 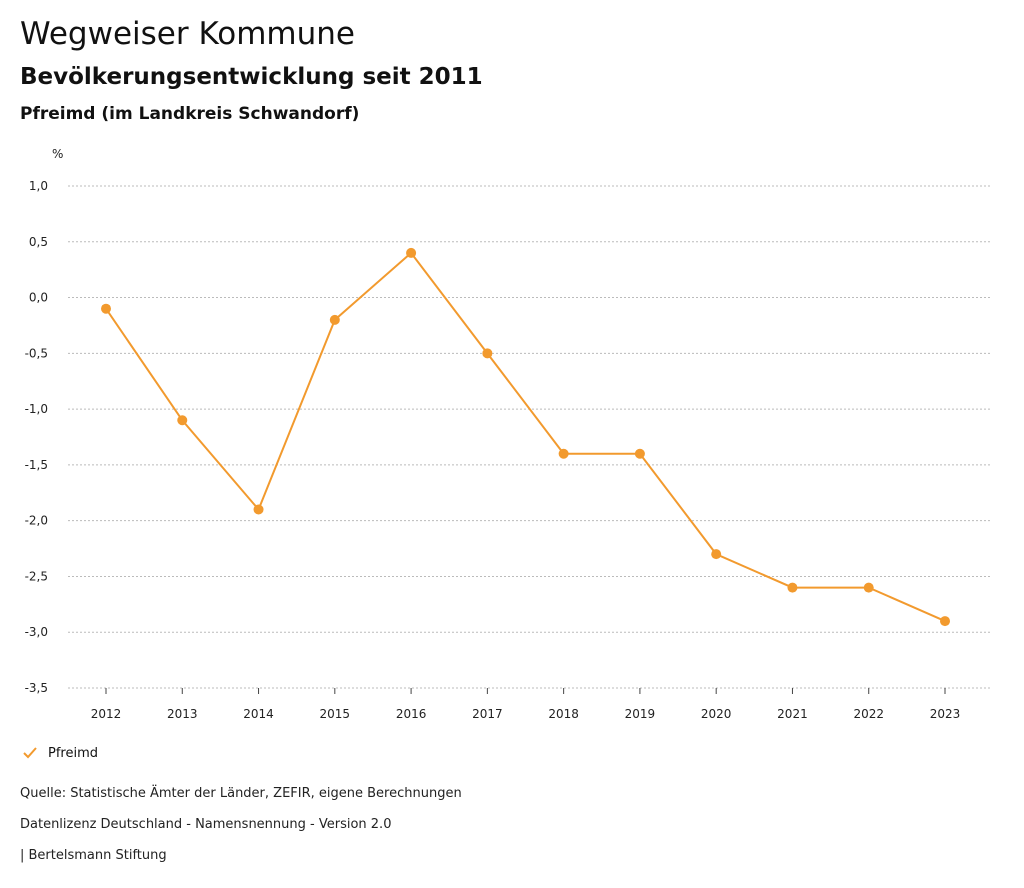 What do you see at coordinates (36, 465) in the screenshot?
I see `y-tick-label: -1,5` at bounding box center [36, 465].